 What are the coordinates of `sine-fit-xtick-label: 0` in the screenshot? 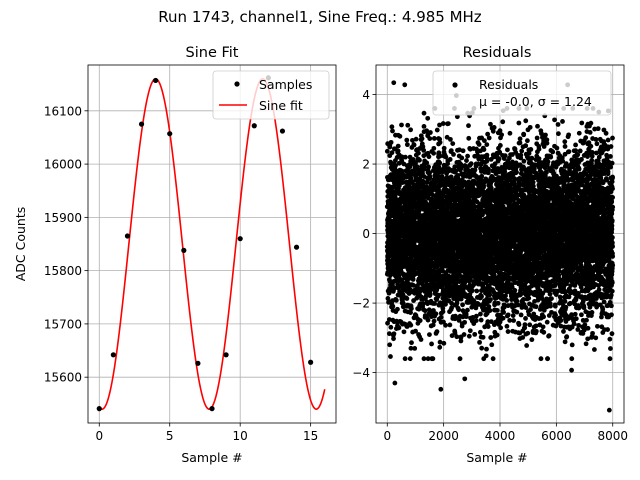 It's located at (99, 436).